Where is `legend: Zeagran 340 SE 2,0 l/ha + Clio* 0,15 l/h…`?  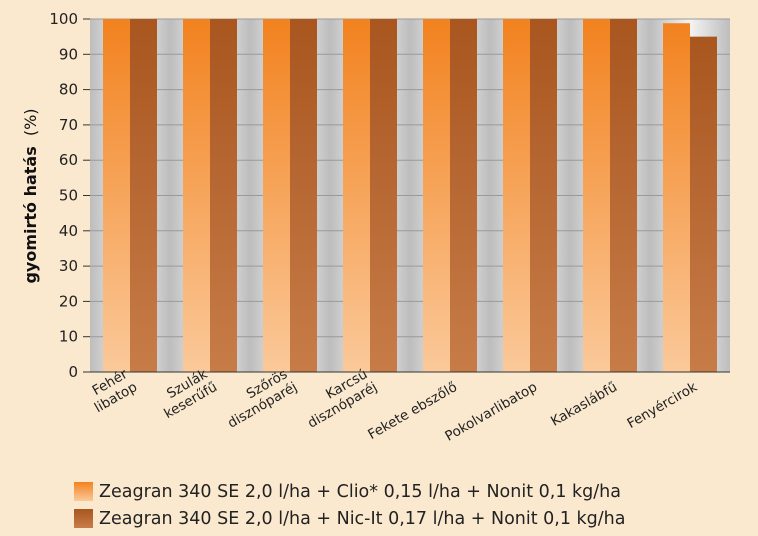 legend: Zeagran 340 SE 2,0 l/ha + Clio* 0,15 l/h… is located at coordinates (350, 505).